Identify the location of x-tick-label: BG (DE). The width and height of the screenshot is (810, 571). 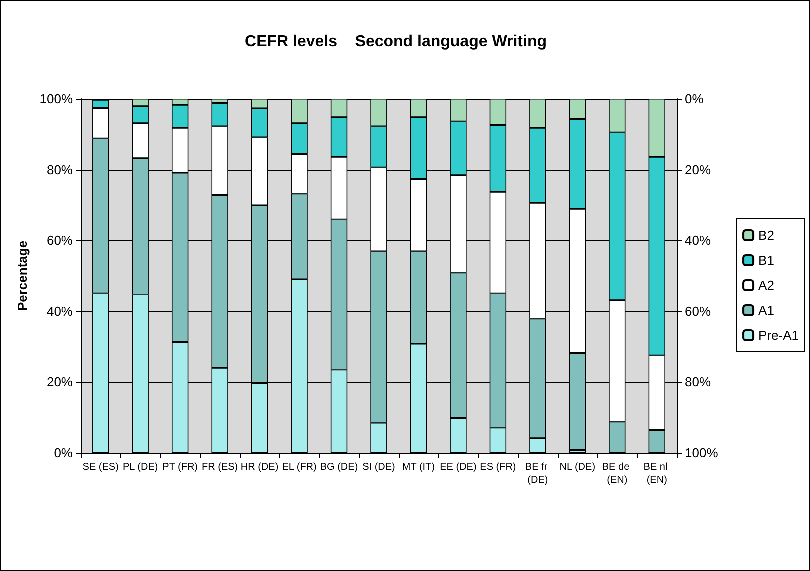
(339, 467).